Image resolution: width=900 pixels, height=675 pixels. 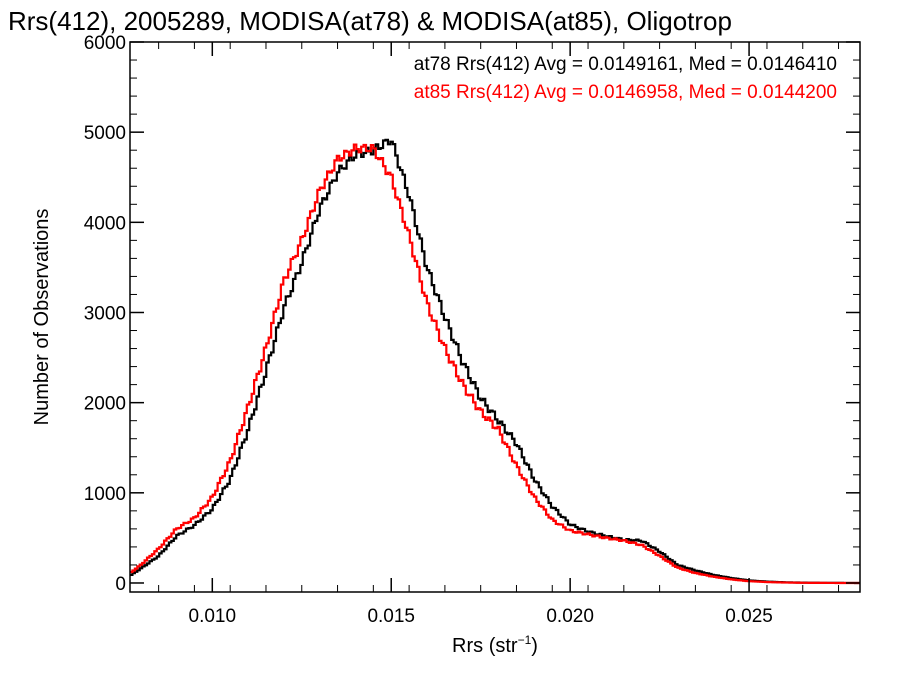 I want to click on y-tick-label: 1000, so click(x=105, y=494).